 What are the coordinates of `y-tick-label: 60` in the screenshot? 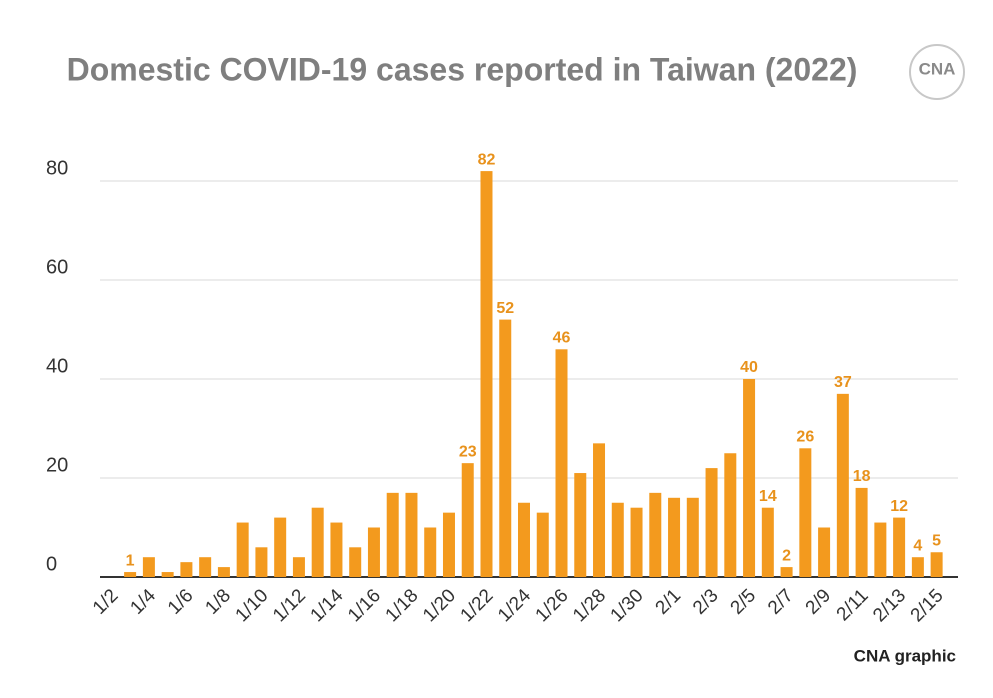 It's located at (57, 267).